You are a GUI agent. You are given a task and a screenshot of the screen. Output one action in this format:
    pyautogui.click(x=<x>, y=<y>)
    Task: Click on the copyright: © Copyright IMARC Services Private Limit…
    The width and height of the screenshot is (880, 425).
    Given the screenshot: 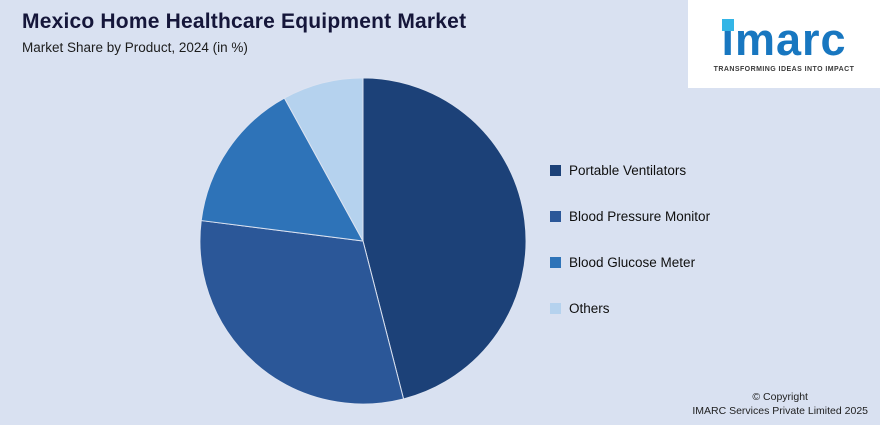 What is the action you would take?
    pyautogui.click(x=780, y=404)
    